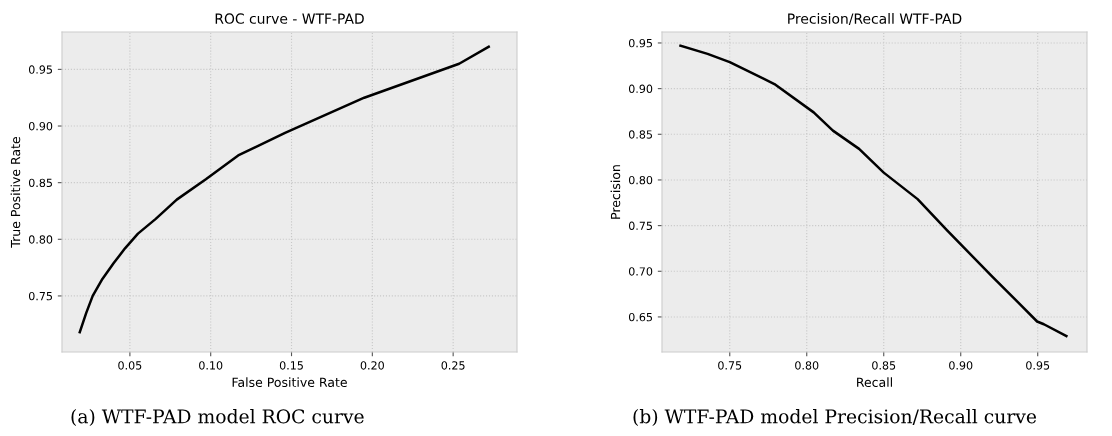 The image size is (1112, 436). What do you see at coordinates (289, 18) in the screenshot?
I see `chart-title: ROC curve - WTF-PAD` at bounding box center [289, 18].